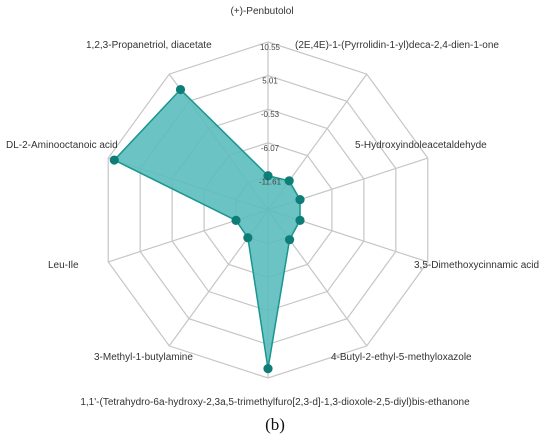  Describe the element at coordinates (270, 181) in the screenshot. I see `tick-label: -11.61` at that location.